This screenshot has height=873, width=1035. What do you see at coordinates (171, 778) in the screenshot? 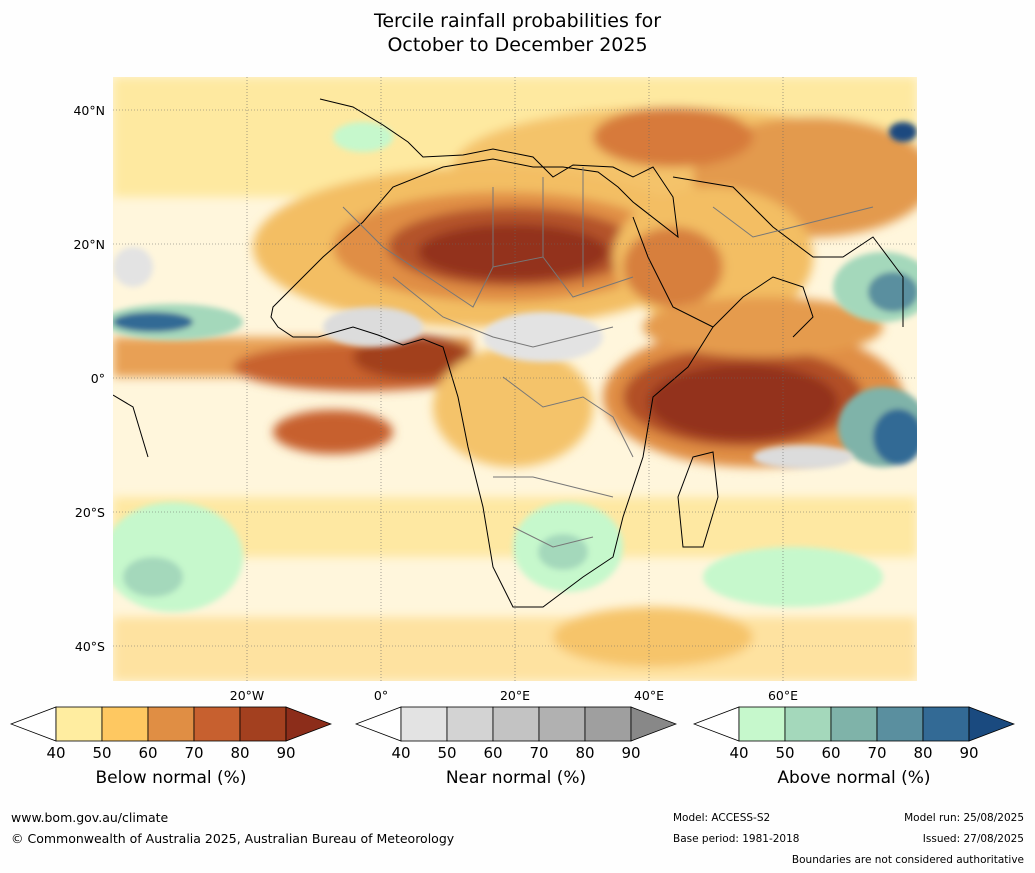
I see `colorbar-label-below: Below normal (%)` at bounding box center [171, 778].